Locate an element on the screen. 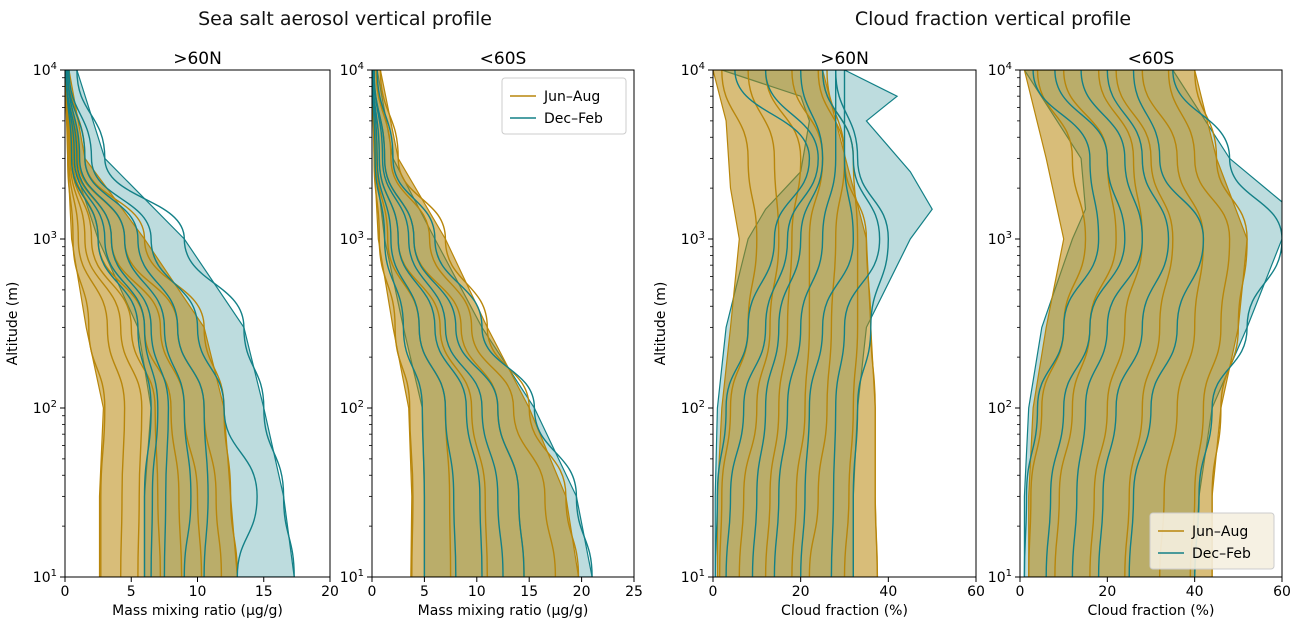  panel-title: <60S is located at coordinates (503, 59).